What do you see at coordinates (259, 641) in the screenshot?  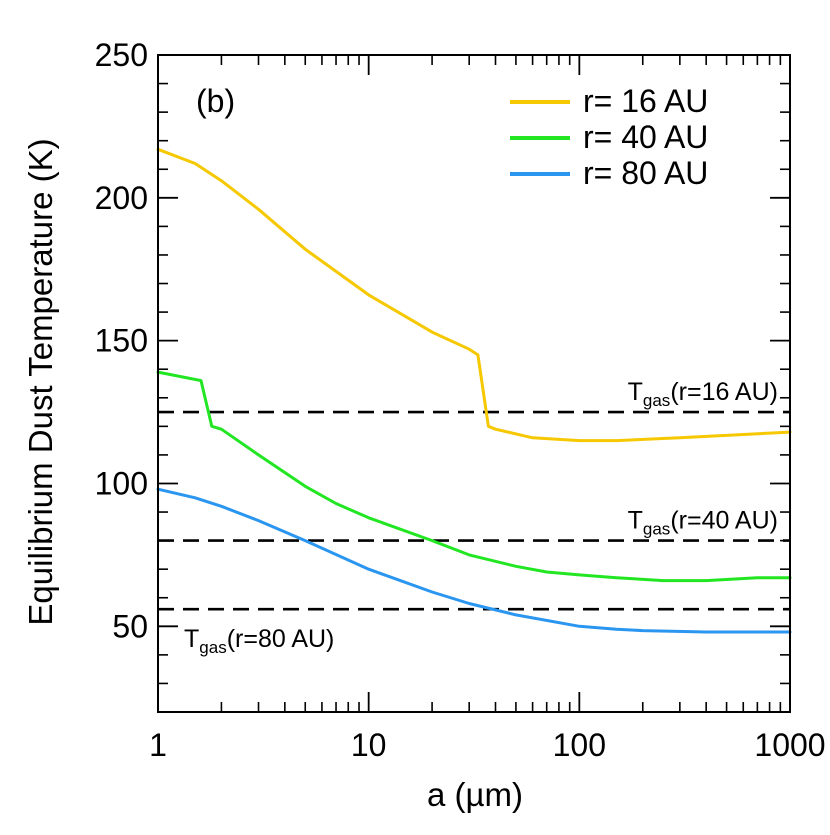 I see `gas-temperature-label: Tgas(r=80 AU)` at bounding box center [259, 641].